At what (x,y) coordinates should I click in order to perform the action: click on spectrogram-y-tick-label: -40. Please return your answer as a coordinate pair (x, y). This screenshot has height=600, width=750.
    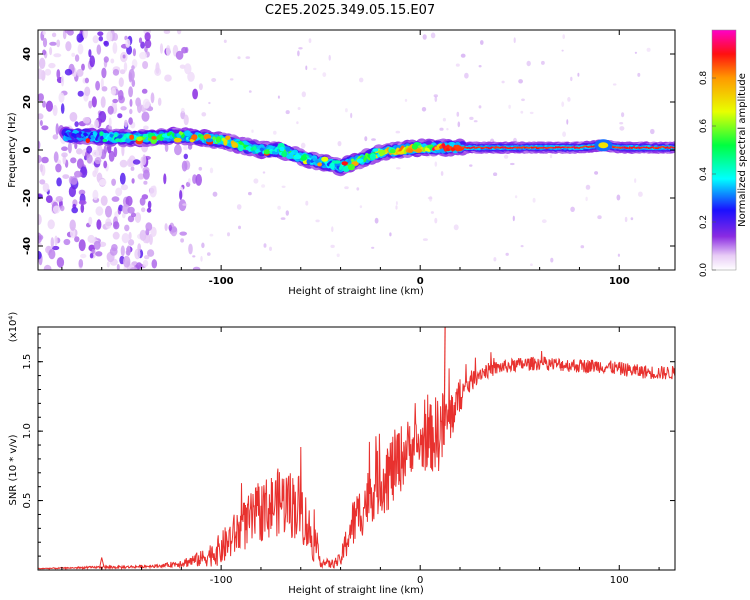
    Looking at the image, I should click on (27, 246).